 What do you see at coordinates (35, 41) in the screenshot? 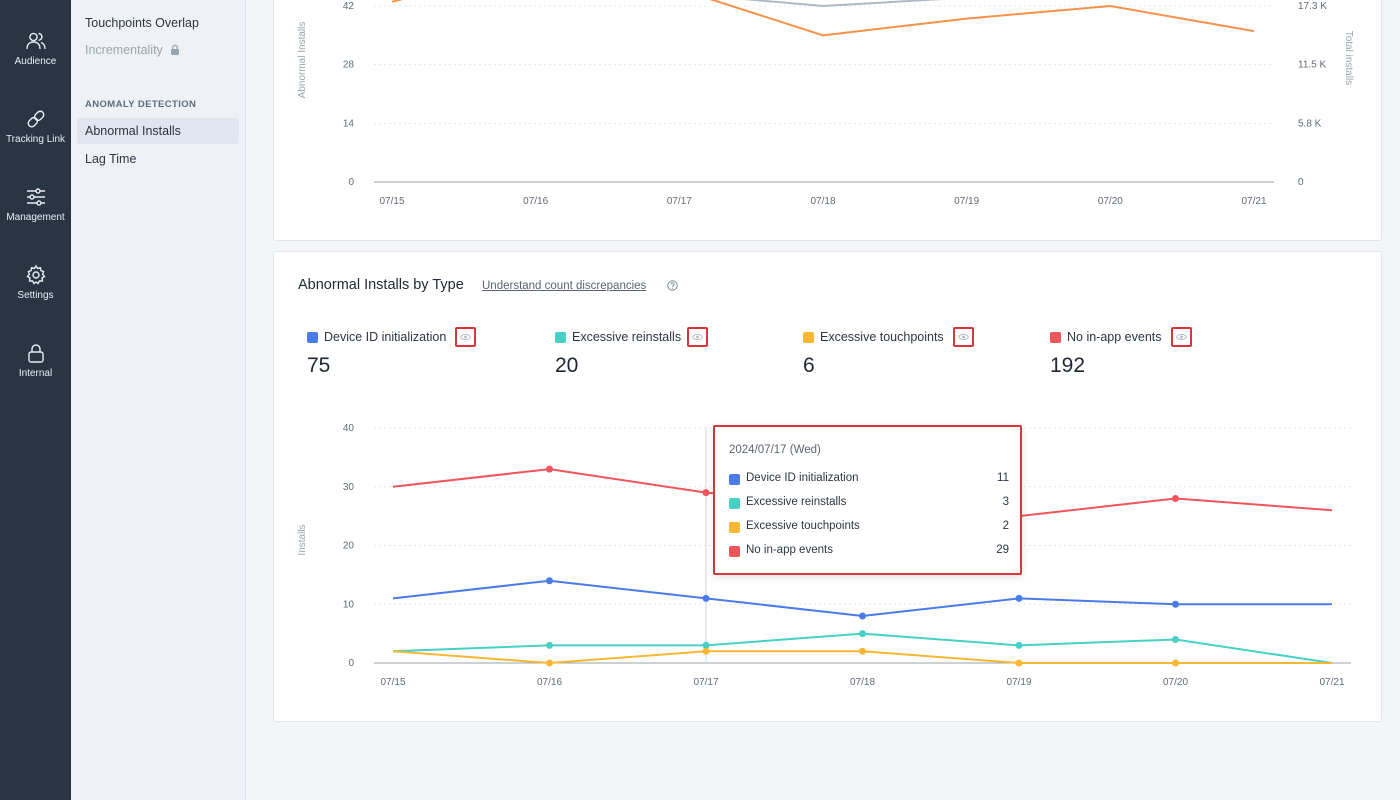
I see `users-icon` at bounding box center [35, 41].